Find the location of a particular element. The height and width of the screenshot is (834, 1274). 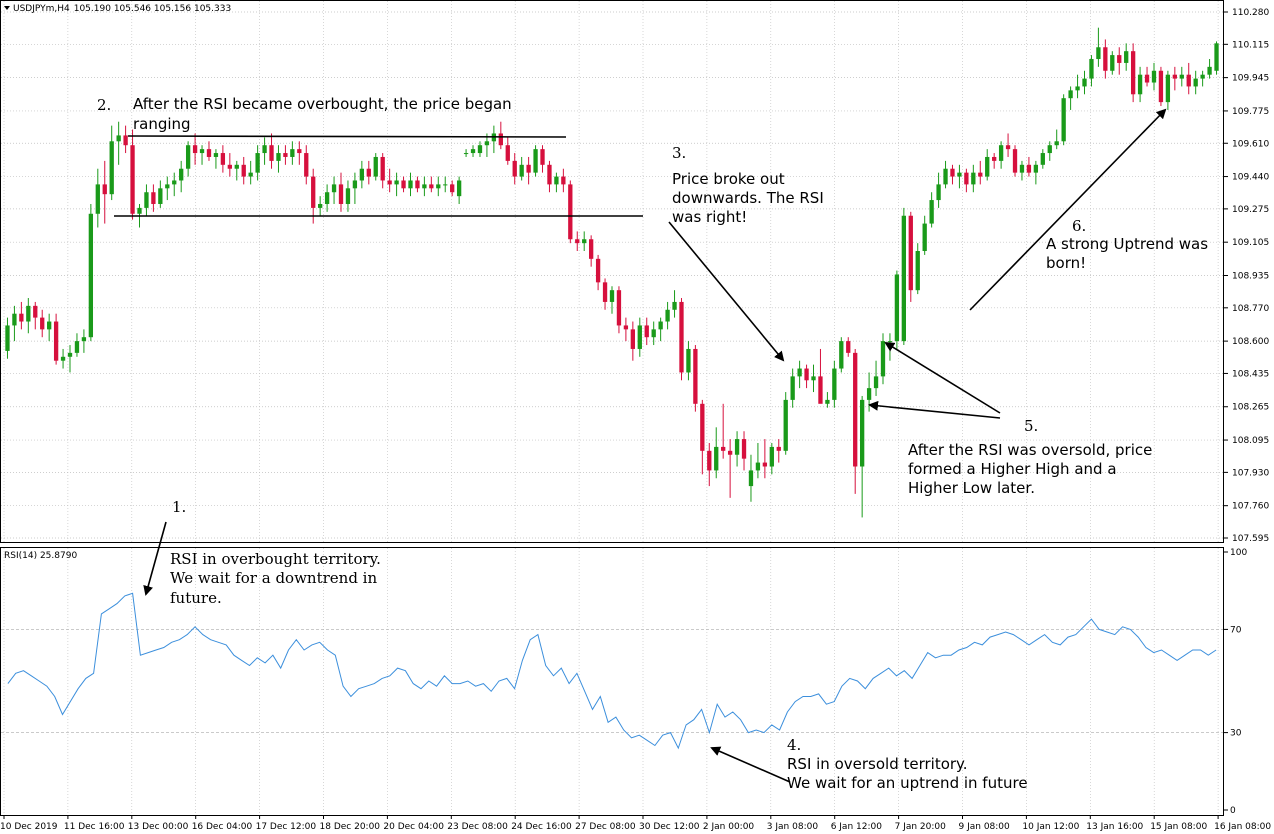

time-tick-label: 9 Jan 08:00 is located at coordinates (985, 827).